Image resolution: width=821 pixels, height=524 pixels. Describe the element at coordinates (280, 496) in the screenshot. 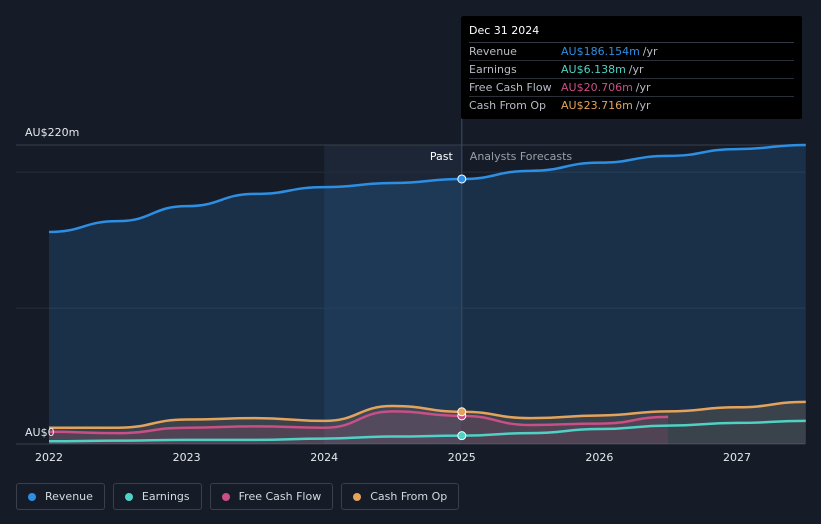

I see `legend-label: Free Cash Flow` at that location.